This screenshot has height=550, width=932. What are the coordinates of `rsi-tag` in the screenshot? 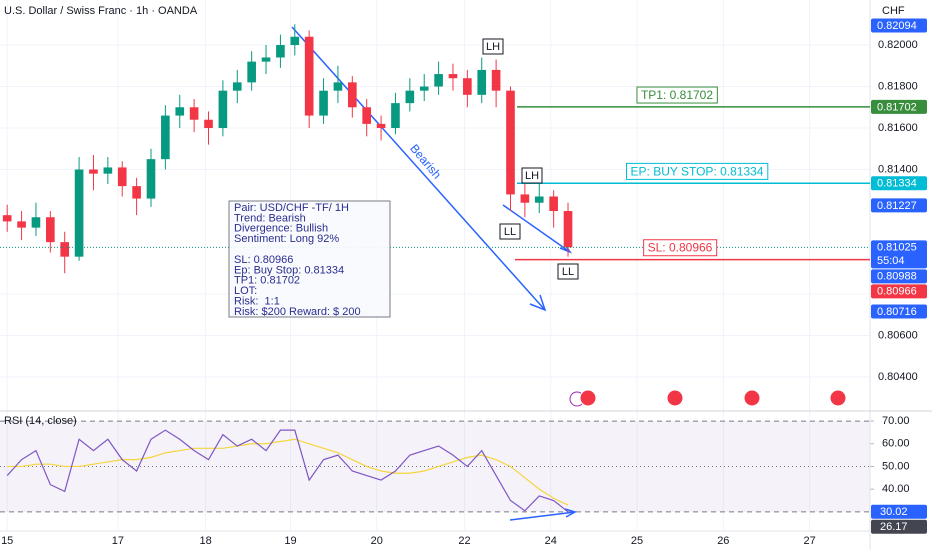 It's located at (899, 526).